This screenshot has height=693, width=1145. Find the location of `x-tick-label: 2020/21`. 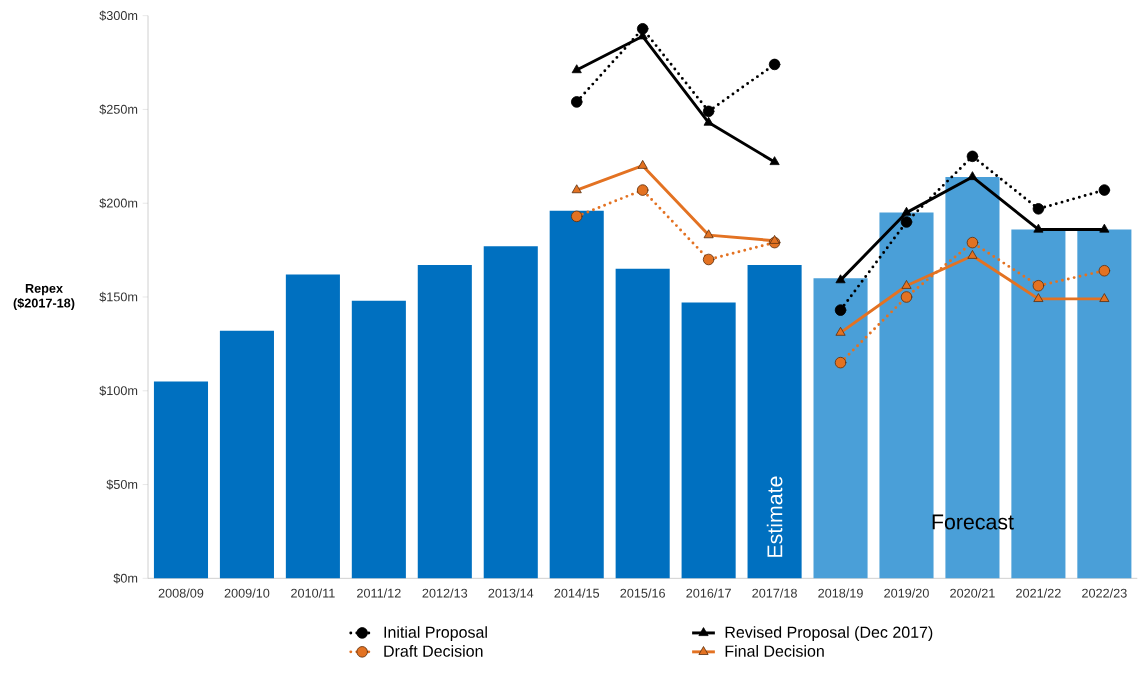

x-tick-label: 2020/21 is located at coordinates (972, 593).